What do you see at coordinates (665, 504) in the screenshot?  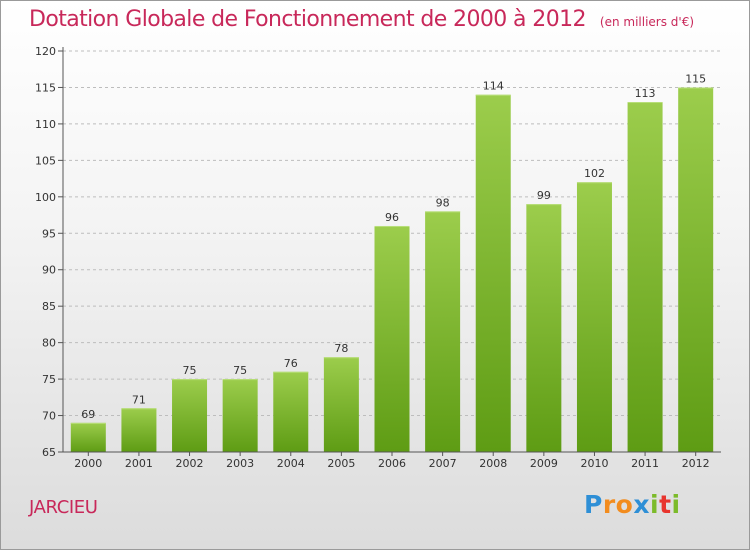 I see `logo-letter: t` at bounding box center [665, 504].